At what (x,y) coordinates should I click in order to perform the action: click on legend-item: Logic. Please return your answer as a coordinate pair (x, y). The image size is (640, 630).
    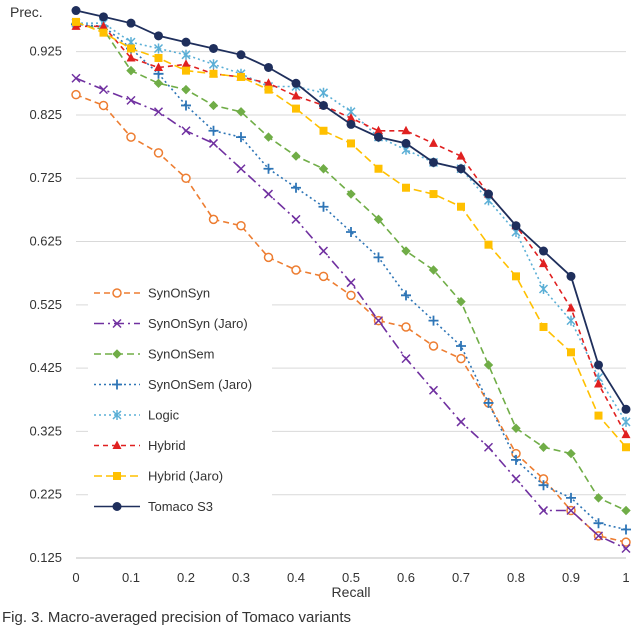
    Looking at the image, I should click on (137, 415).